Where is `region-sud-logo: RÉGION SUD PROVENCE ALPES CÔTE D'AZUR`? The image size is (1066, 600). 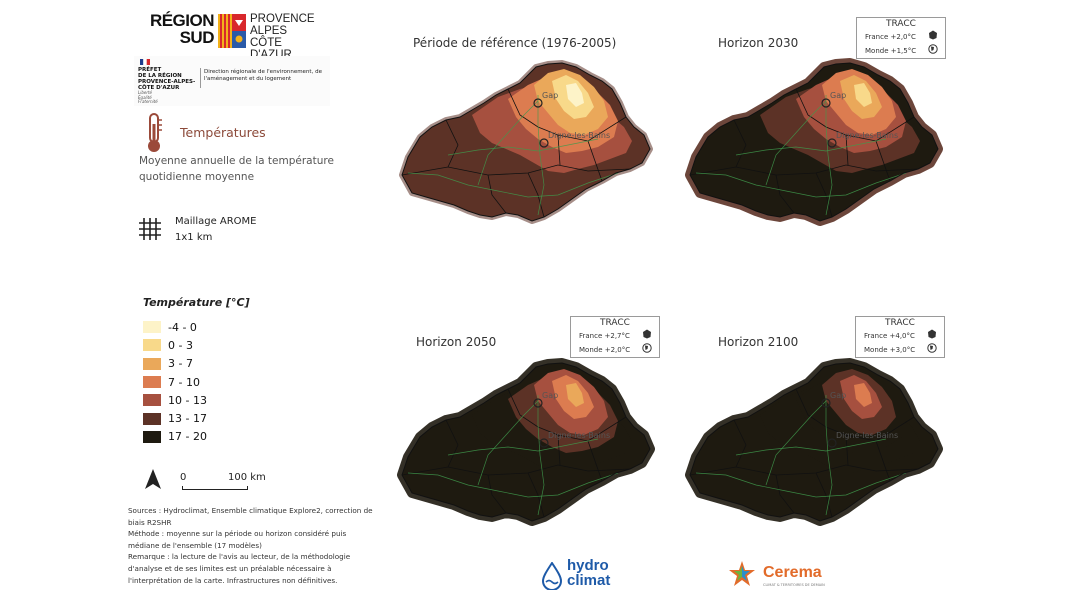
region-sud-logo: RÉGION SUD PROVENCE ALPES CÔTE D'AZUR is located at coordinates (232, 36).